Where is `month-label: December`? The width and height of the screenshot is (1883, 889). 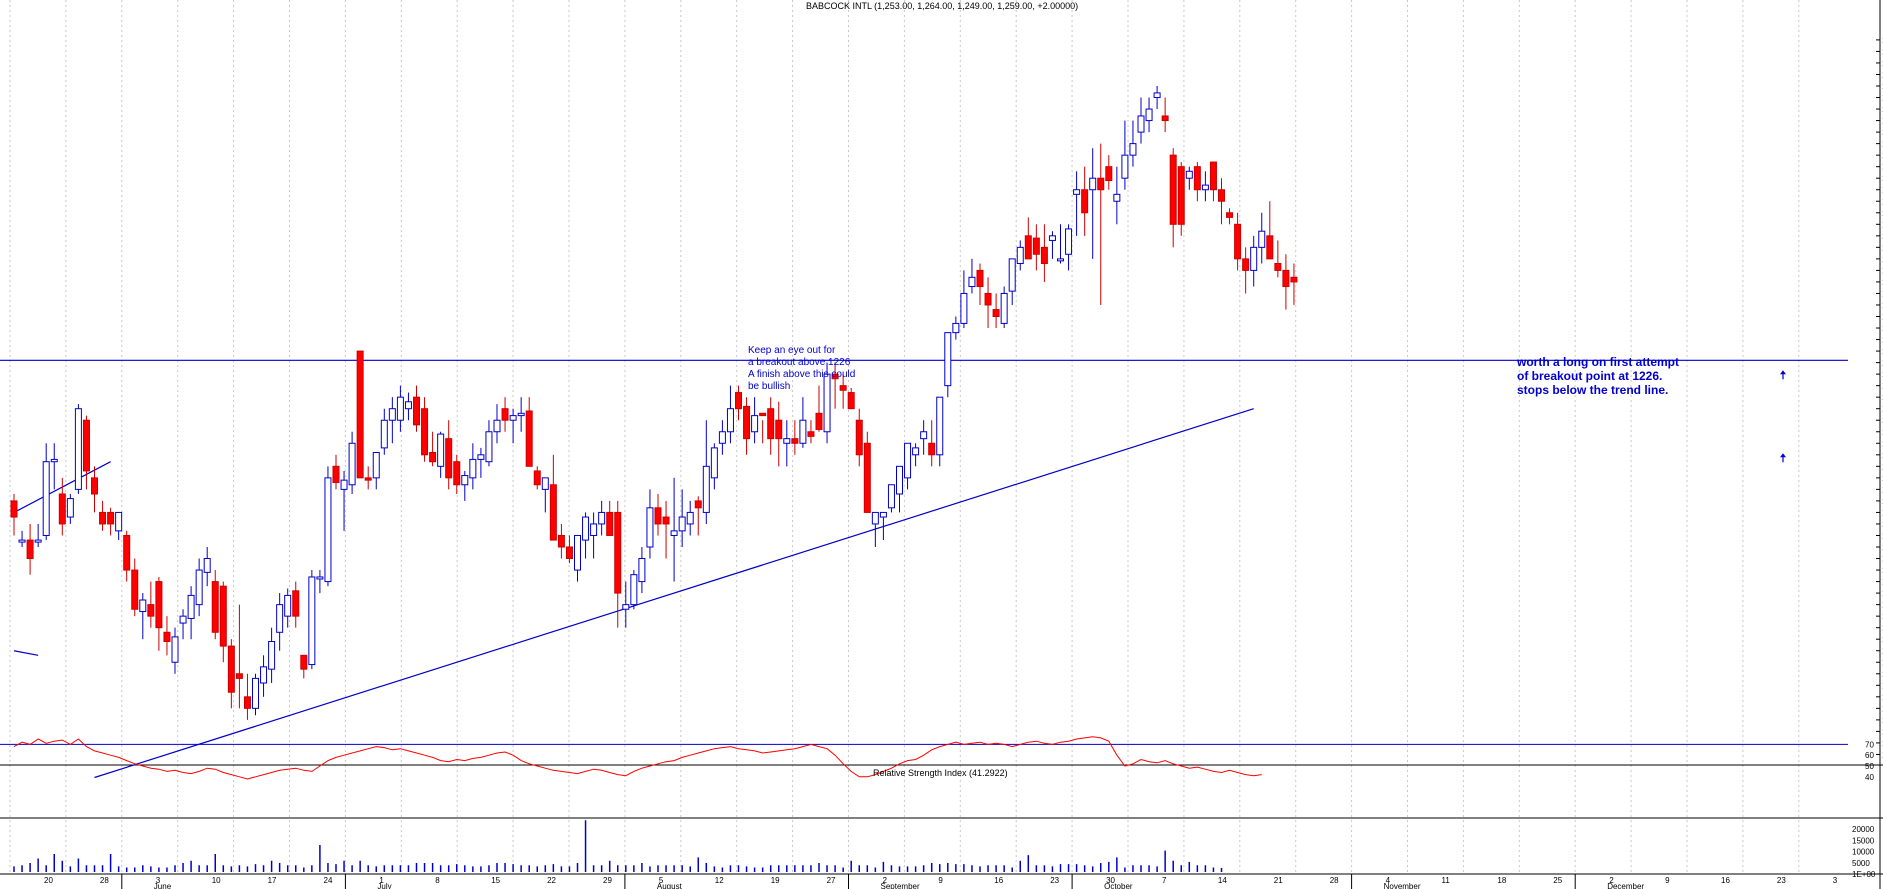
month-label: December is located at coordinates (1625, 885).